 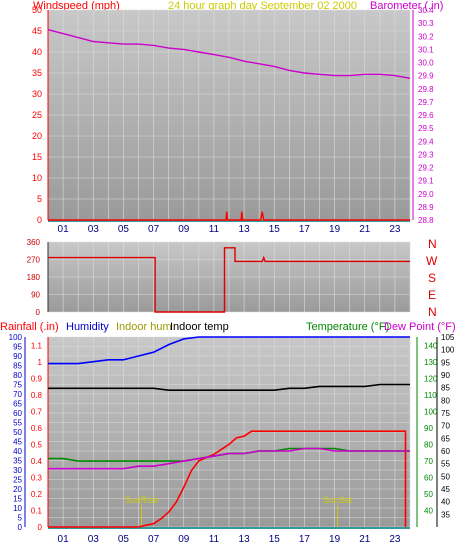 I want to click on barometer-tick-label: 29.2, so click(x=426, y=168).